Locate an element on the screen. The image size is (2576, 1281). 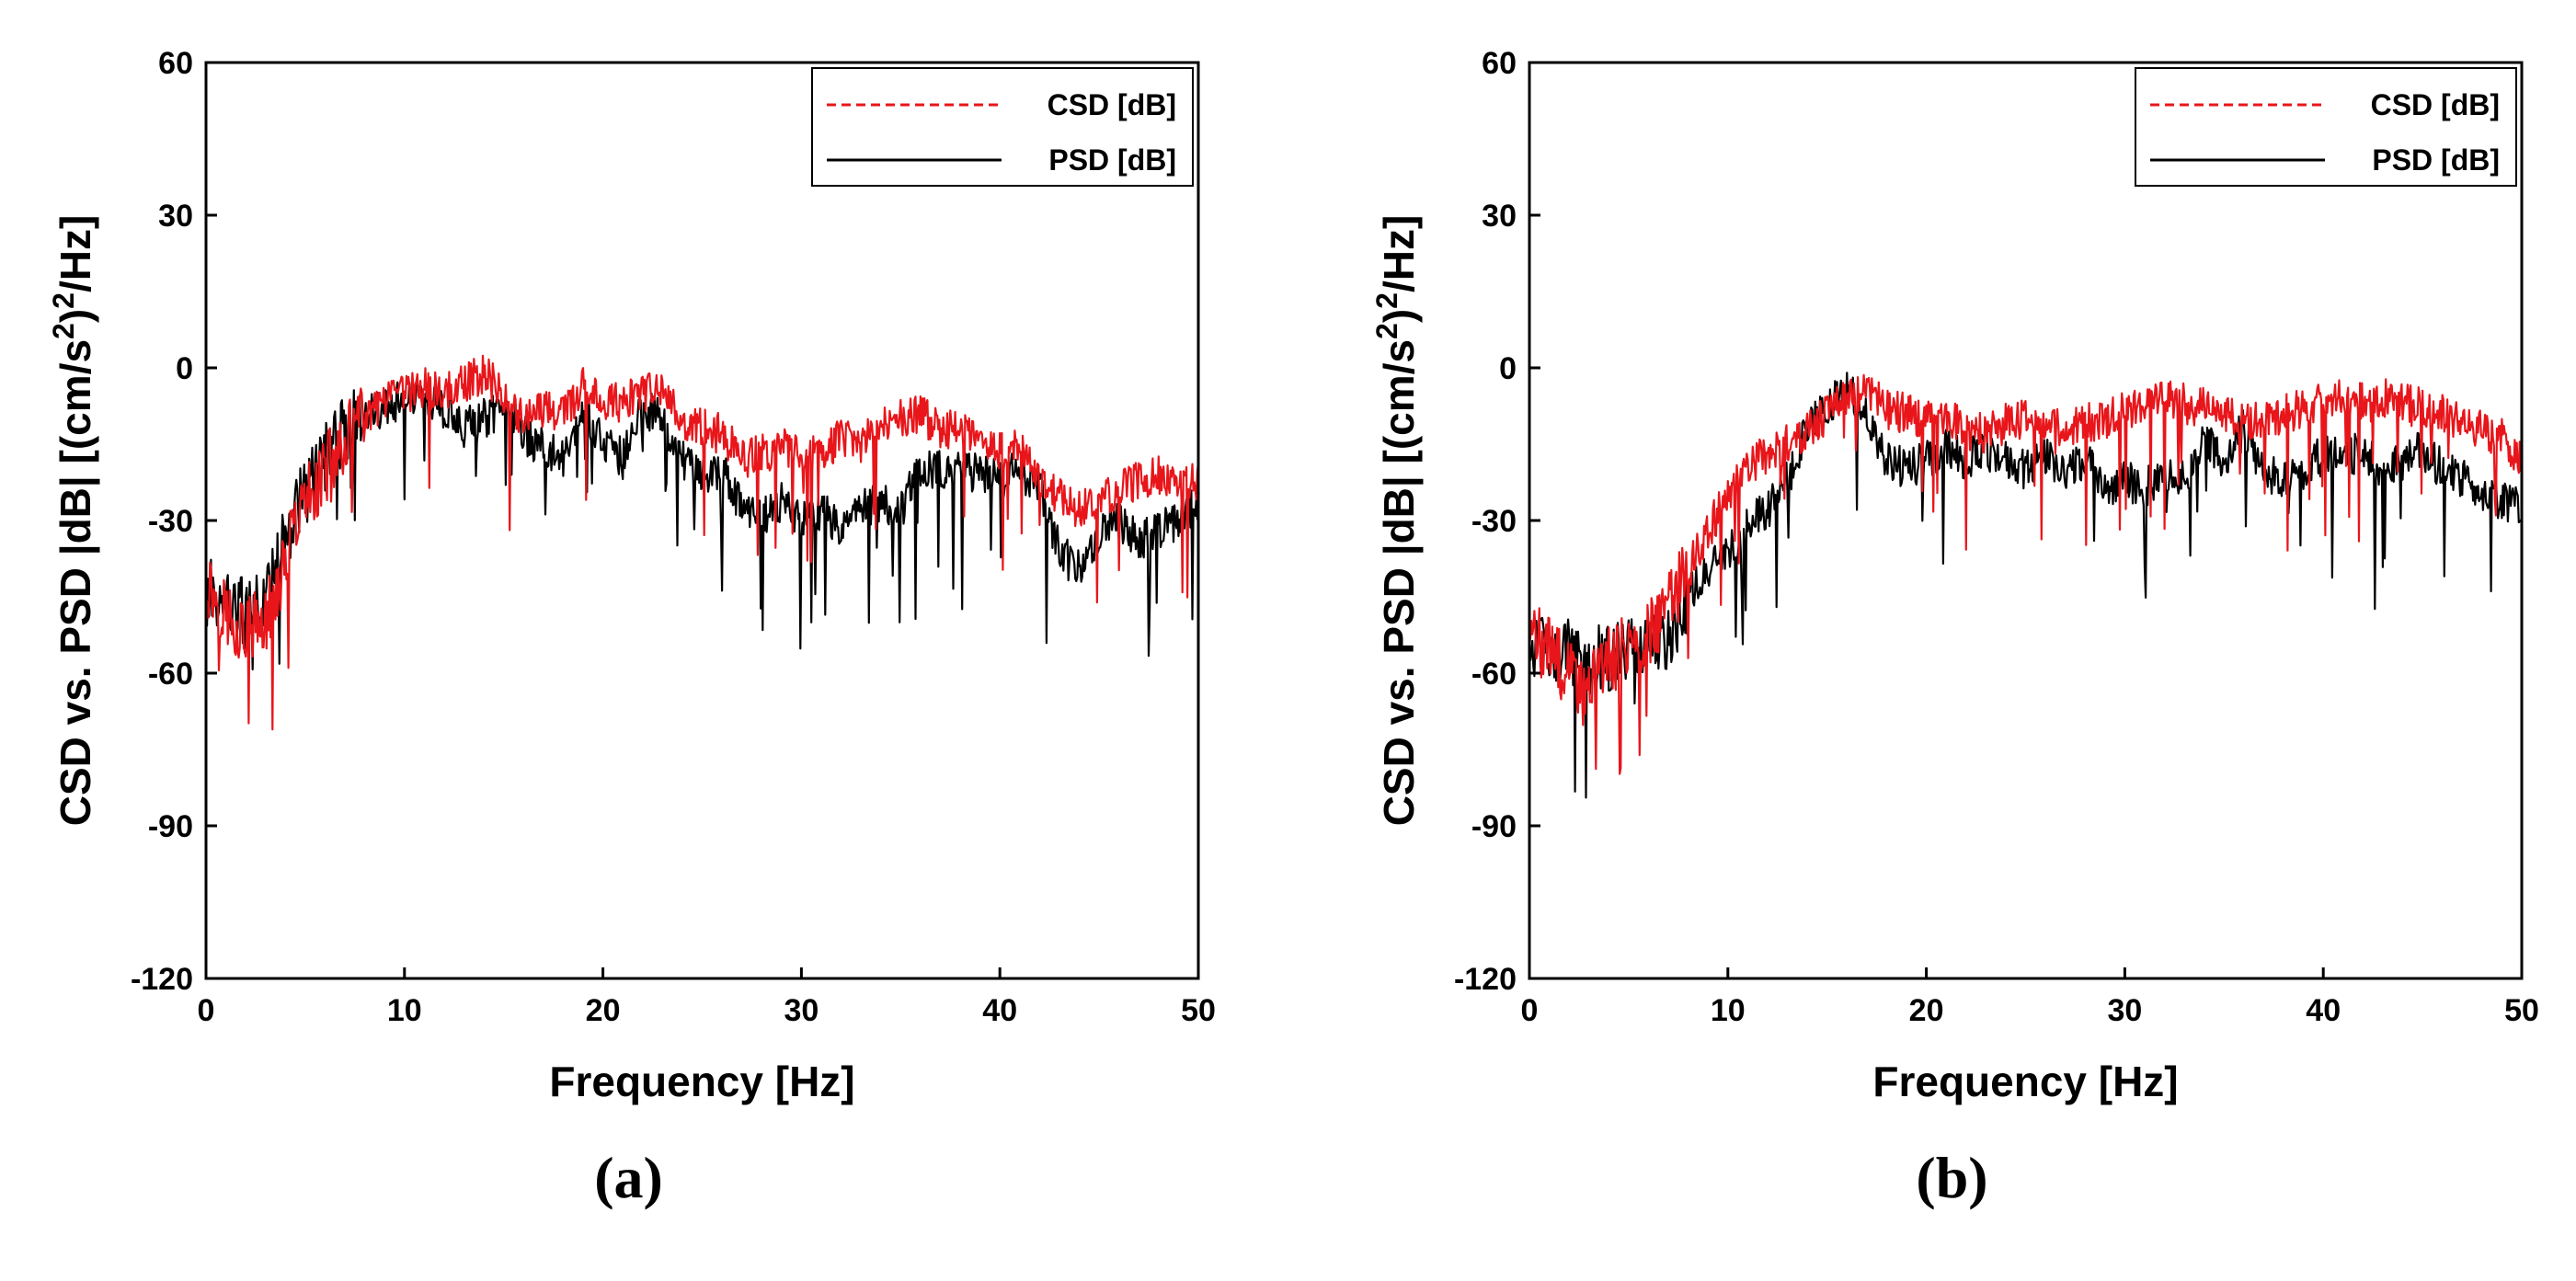
series-line-psd is located at coordinates (2026, 585).